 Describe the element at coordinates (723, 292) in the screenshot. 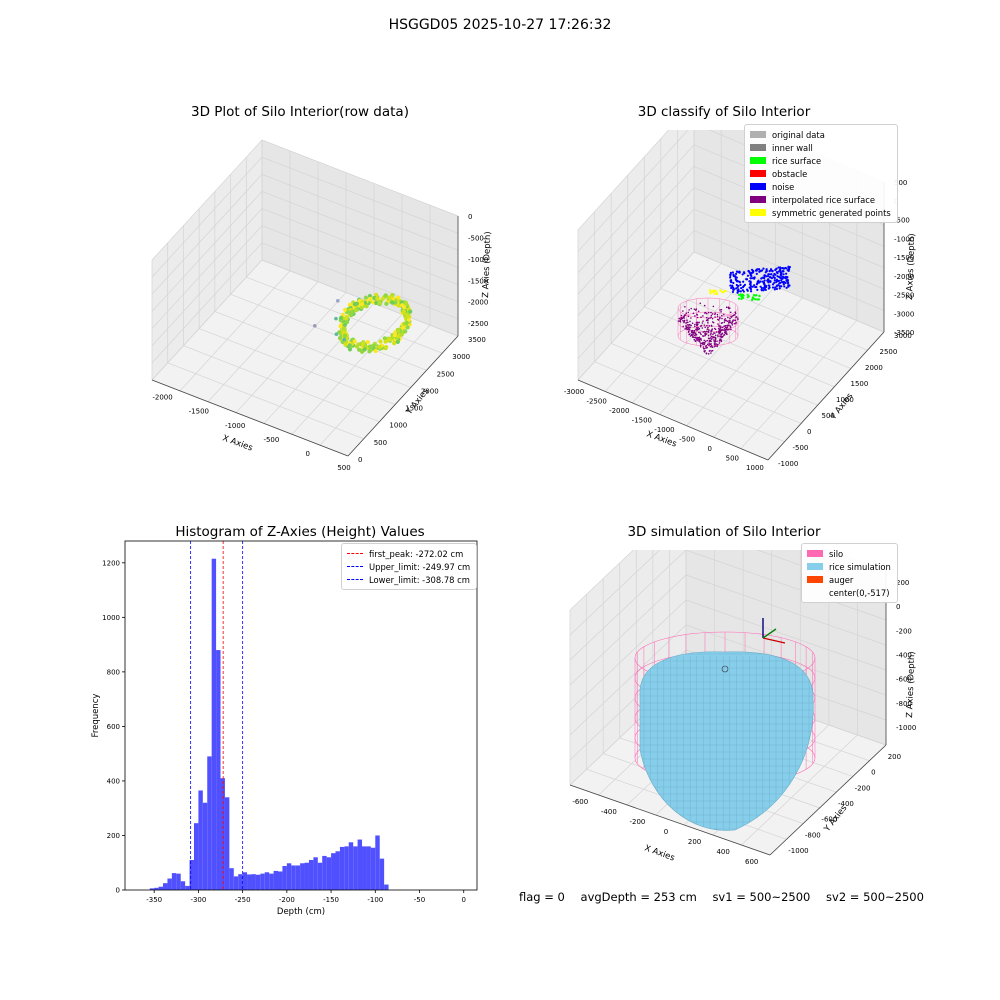

I see `symmetric-point` at that location.